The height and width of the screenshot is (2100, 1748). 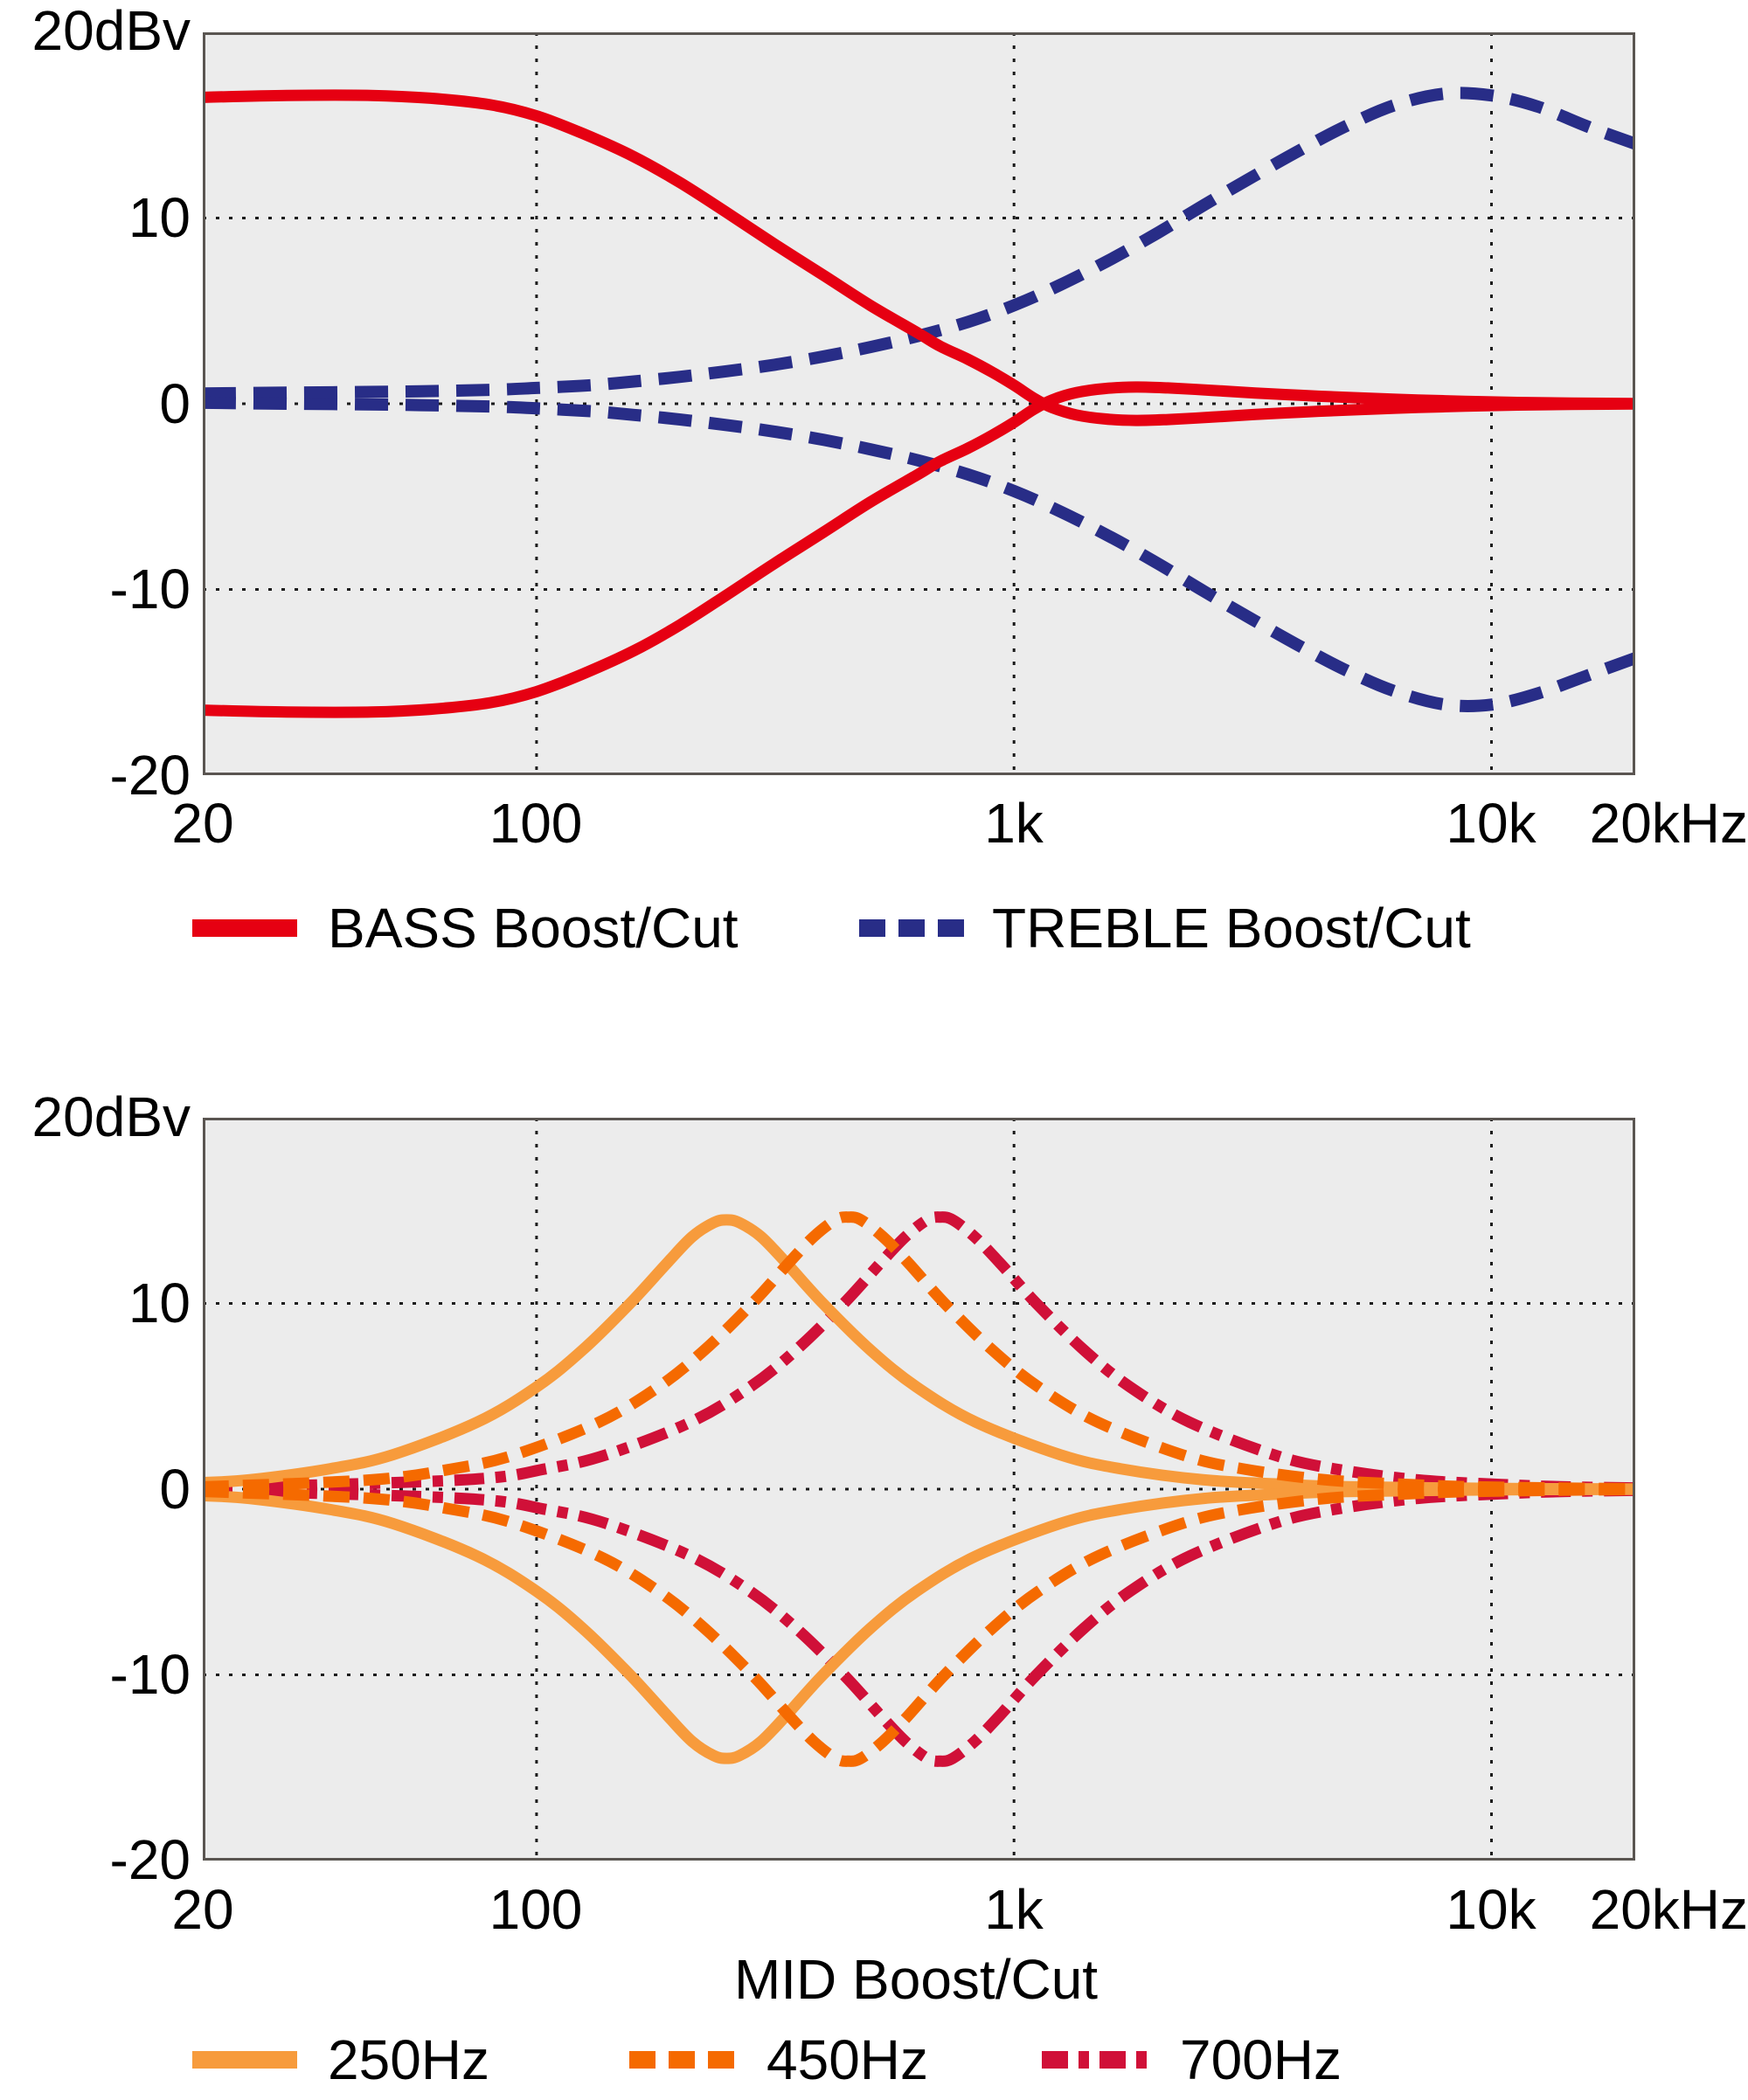 I want to click on series-bass-cut, so click(x=919, y=550).